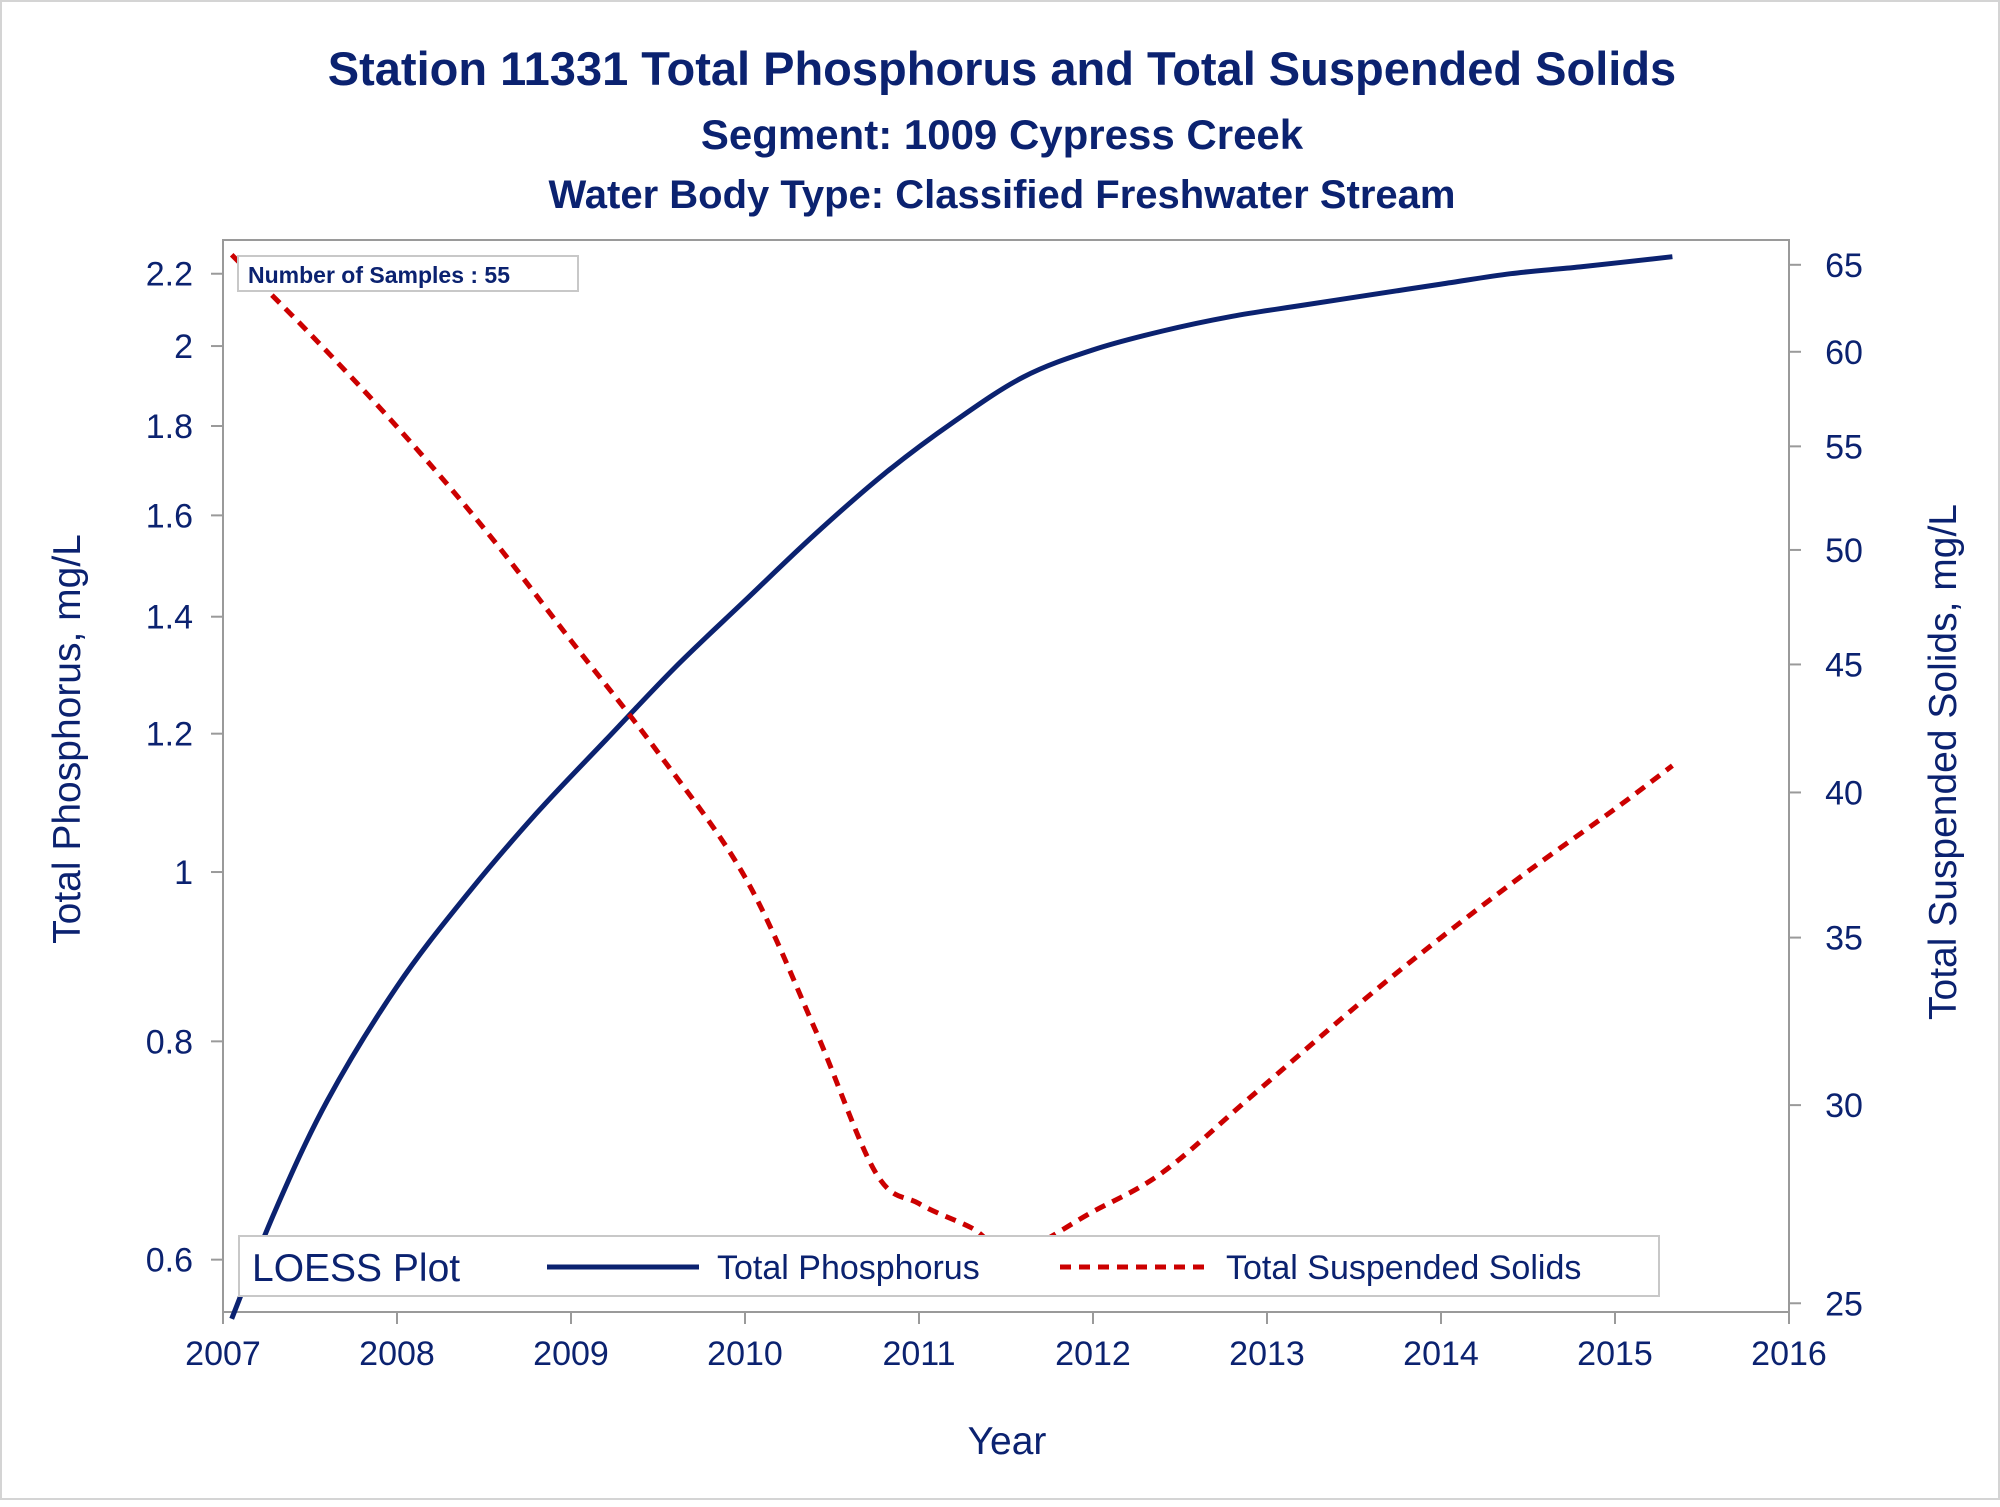 This screenshot has height=1507, width=2000. What do you see at coordinates (356, 1268) in the screenshot?
I see `legend-title: LOESS Plot` at bounding box center [356, 1268].